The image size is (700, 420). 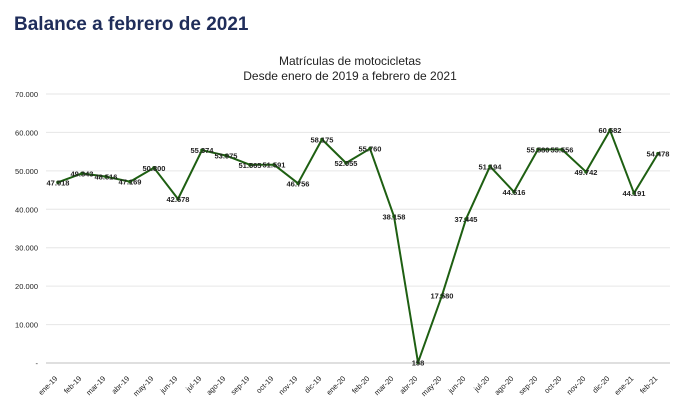 I want to click on data-label: 42.678, so click(x=178, y=199).